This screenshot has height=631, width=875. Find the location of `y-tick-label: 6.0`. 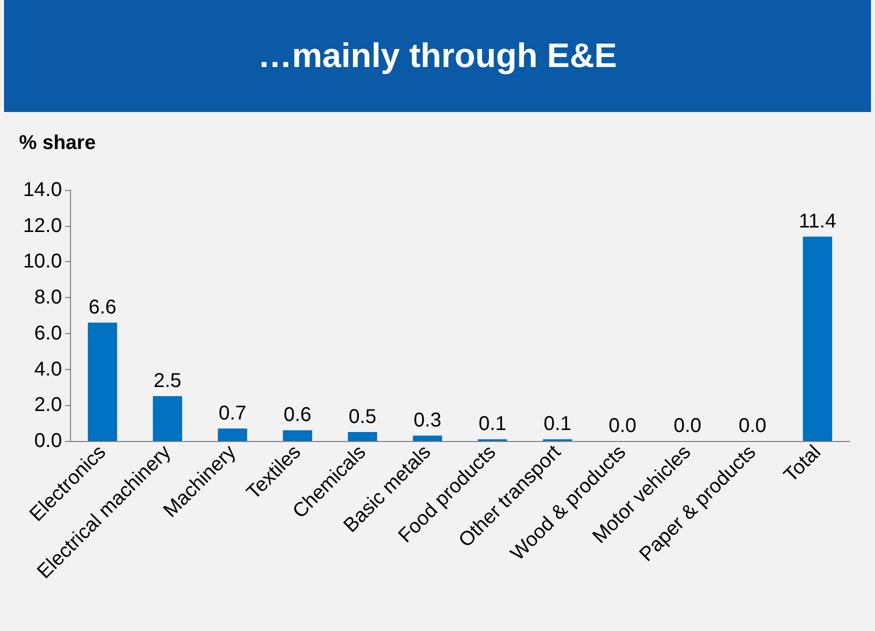

y-tick-label: 6.0 is located at coordinates (48, 333).